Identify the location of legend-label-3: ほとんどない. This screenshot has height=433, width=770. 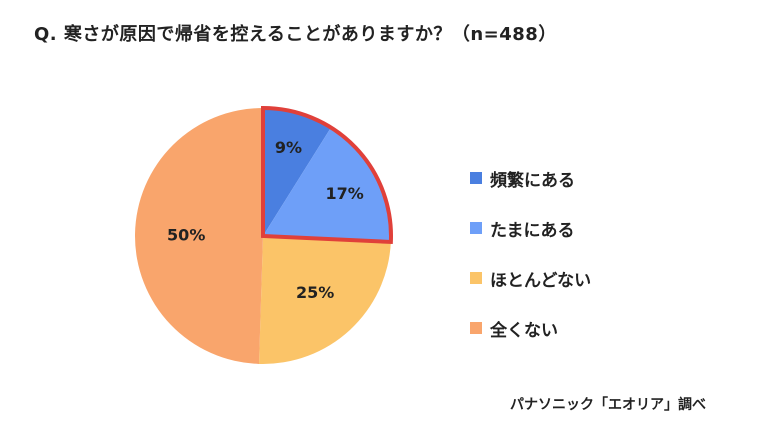
(541, 280).